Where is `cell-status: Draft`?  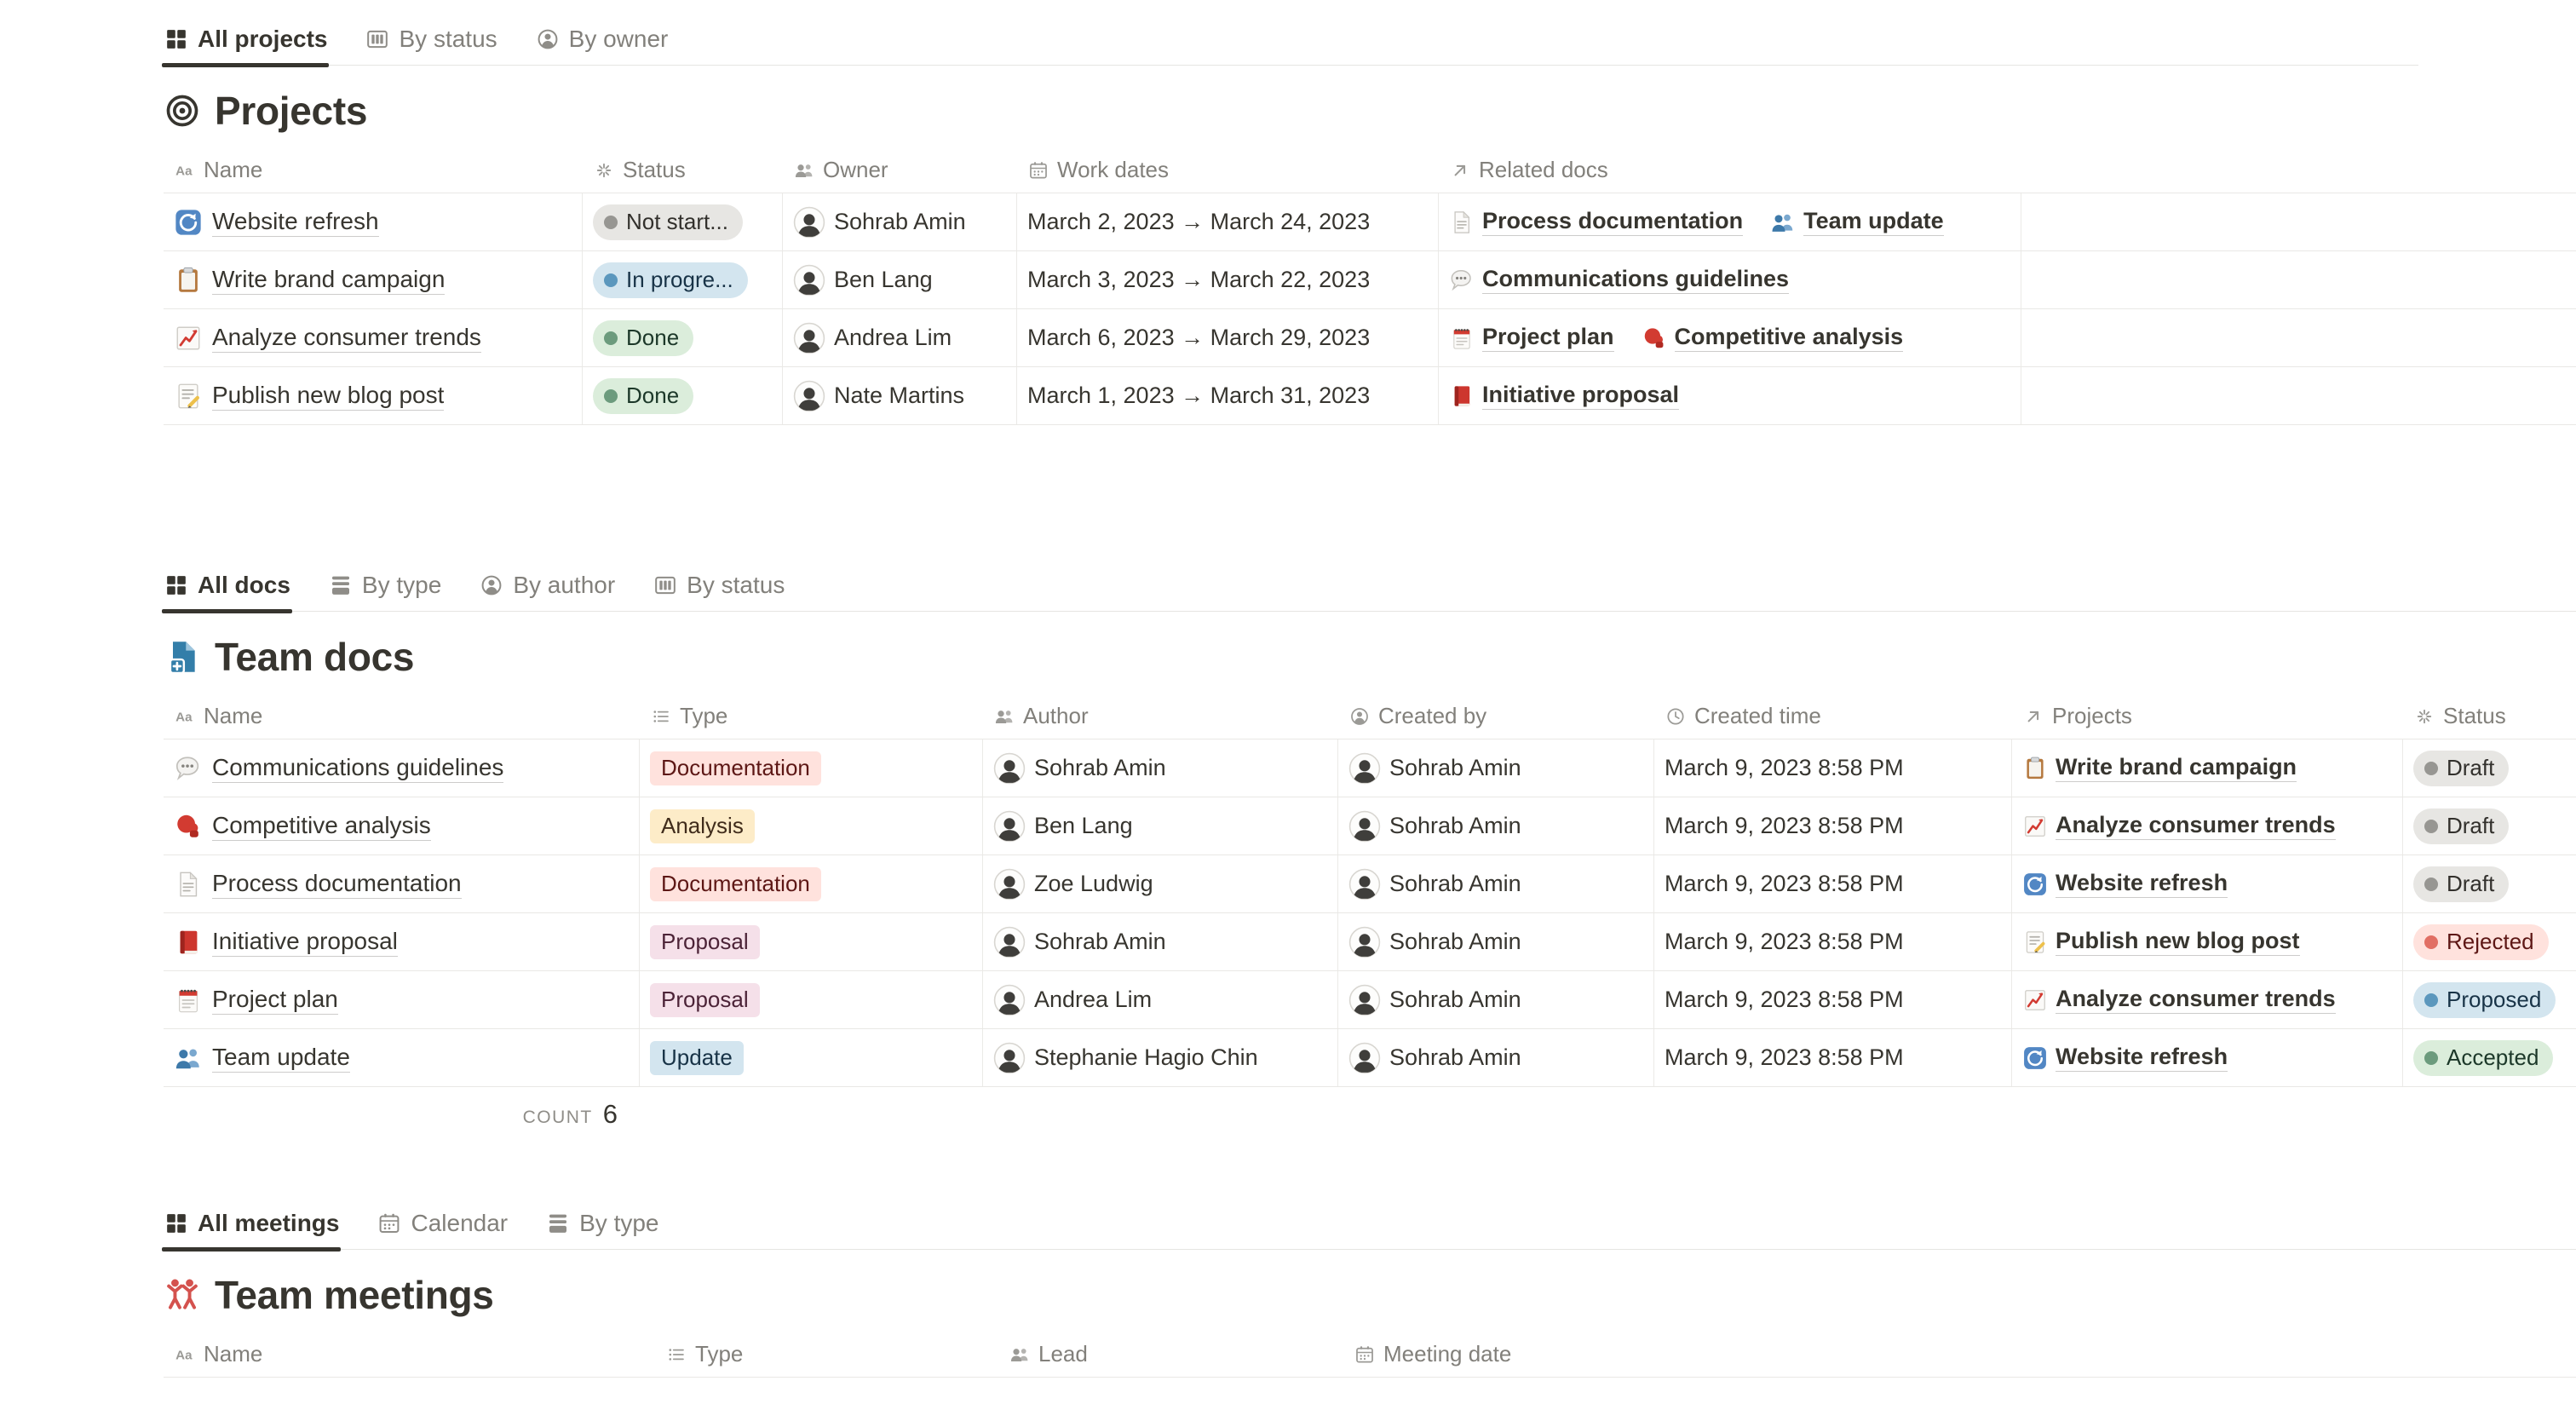 cell-status: Draft is located at coordinates (2489, 825).